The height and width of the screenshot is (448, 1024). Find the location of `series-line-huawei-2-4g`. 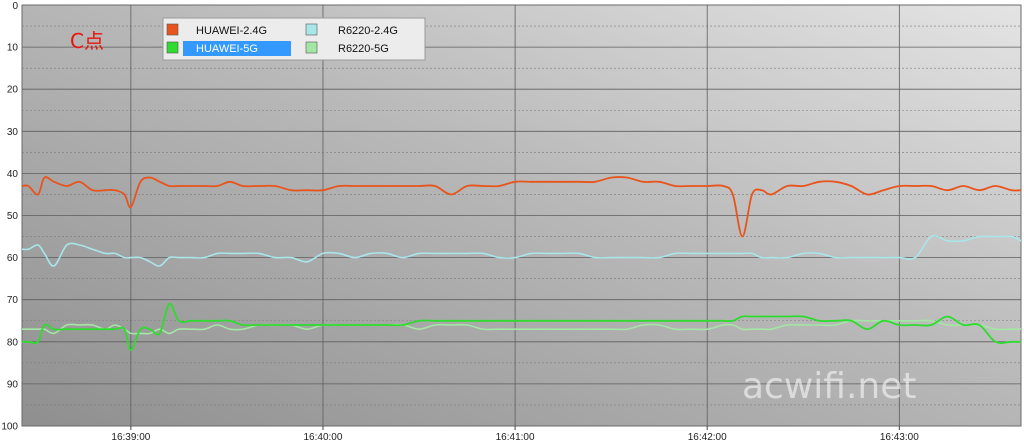

series-line-huawei-2-4g is located at coordinates (521, 207).